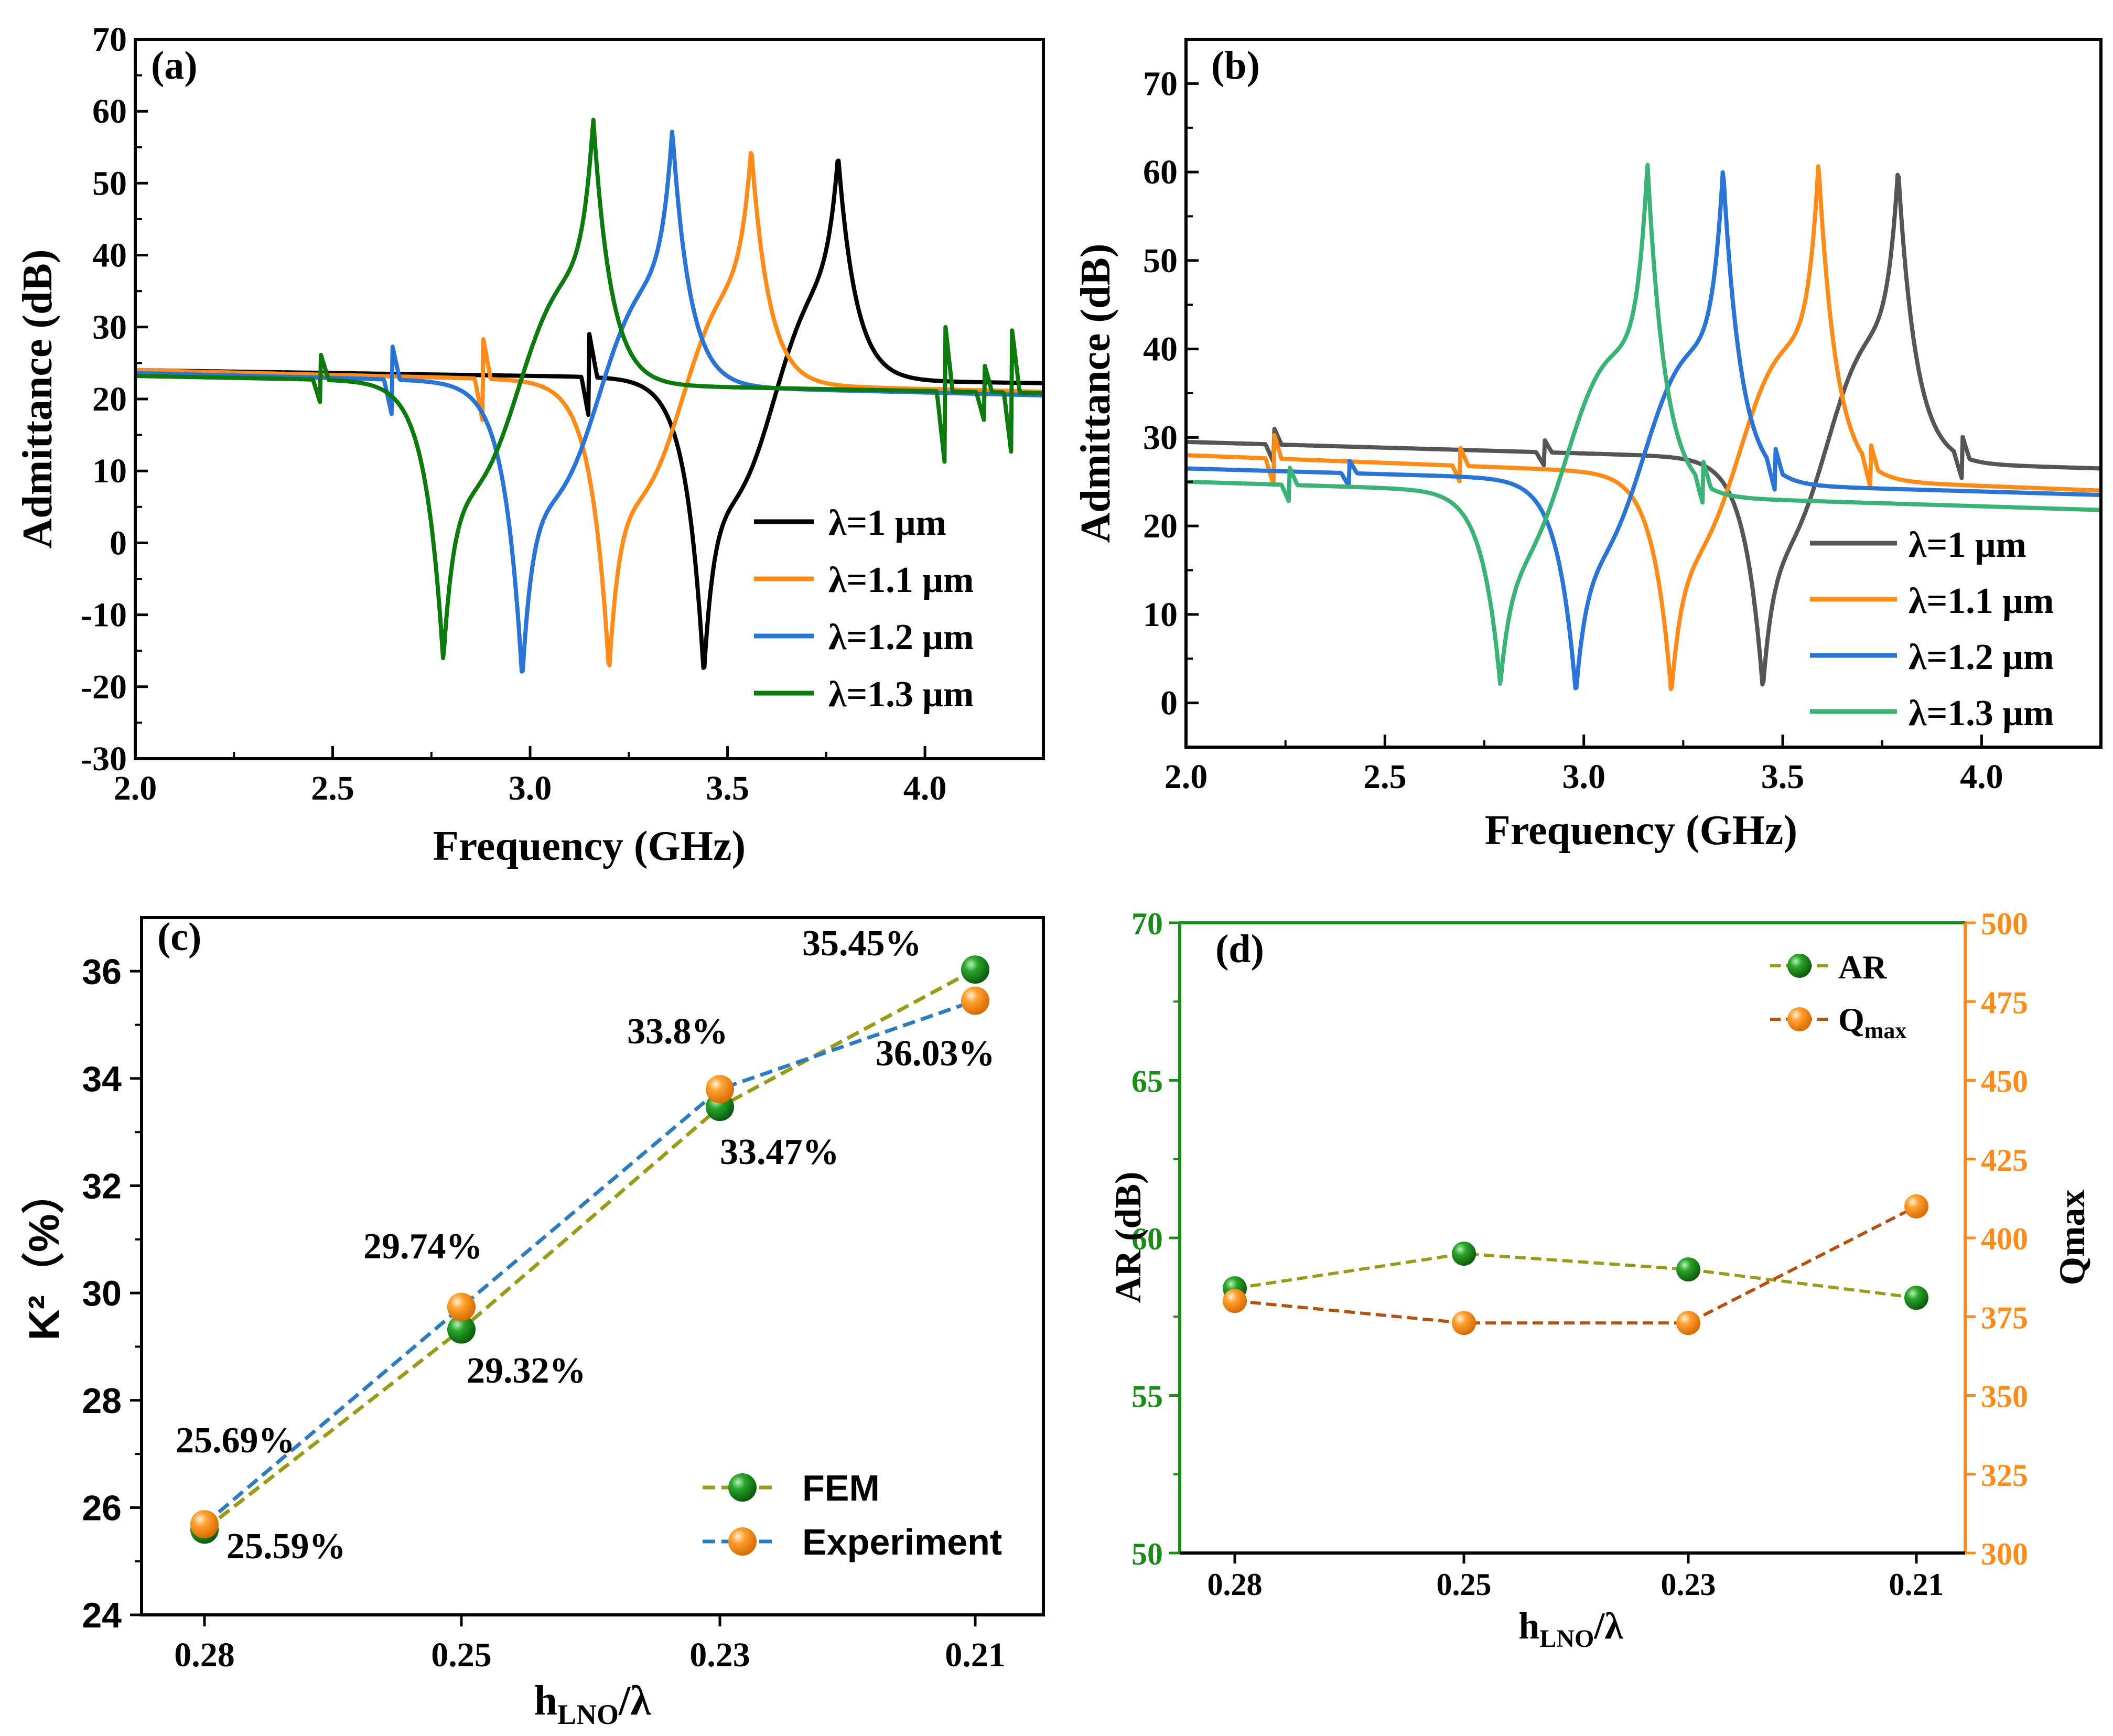 Image resolution: width=2113 pixels, height=1736 pixels. Describe the element at coordinates (102, 1508) in the screenshot. I see `y-tick-label: 26` at that location.